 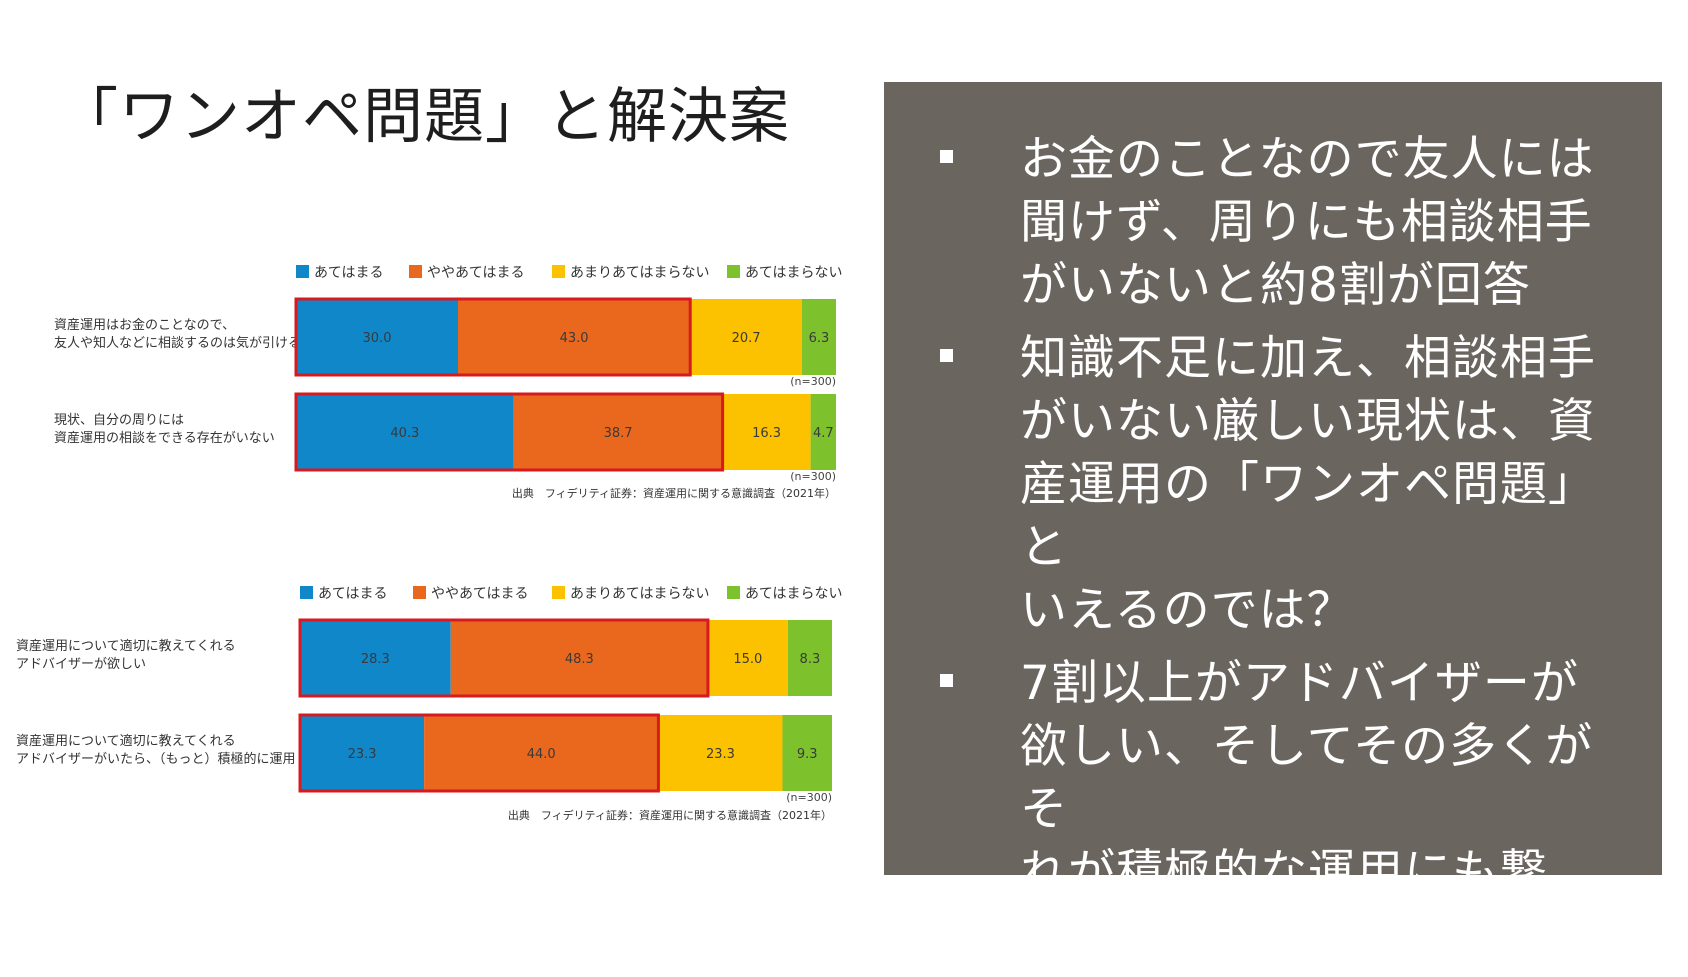 What do you see at coordinates (1306, 222) in the screenshot?
I see `bullet-line: 聞けず、周りにも相談相手` at bounding box center [1306, 222].